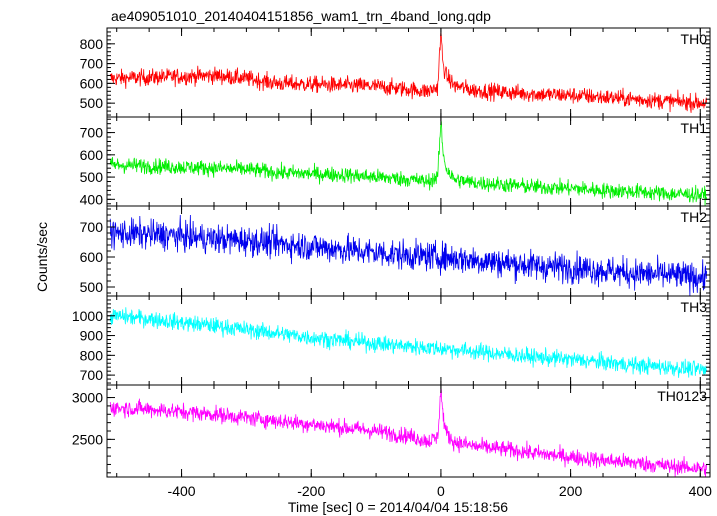 This screenshot has width=717, height=516. Describe the element at coordinates (311, 491) in the screenshot. I see `x-tick-label: -200` at that location.